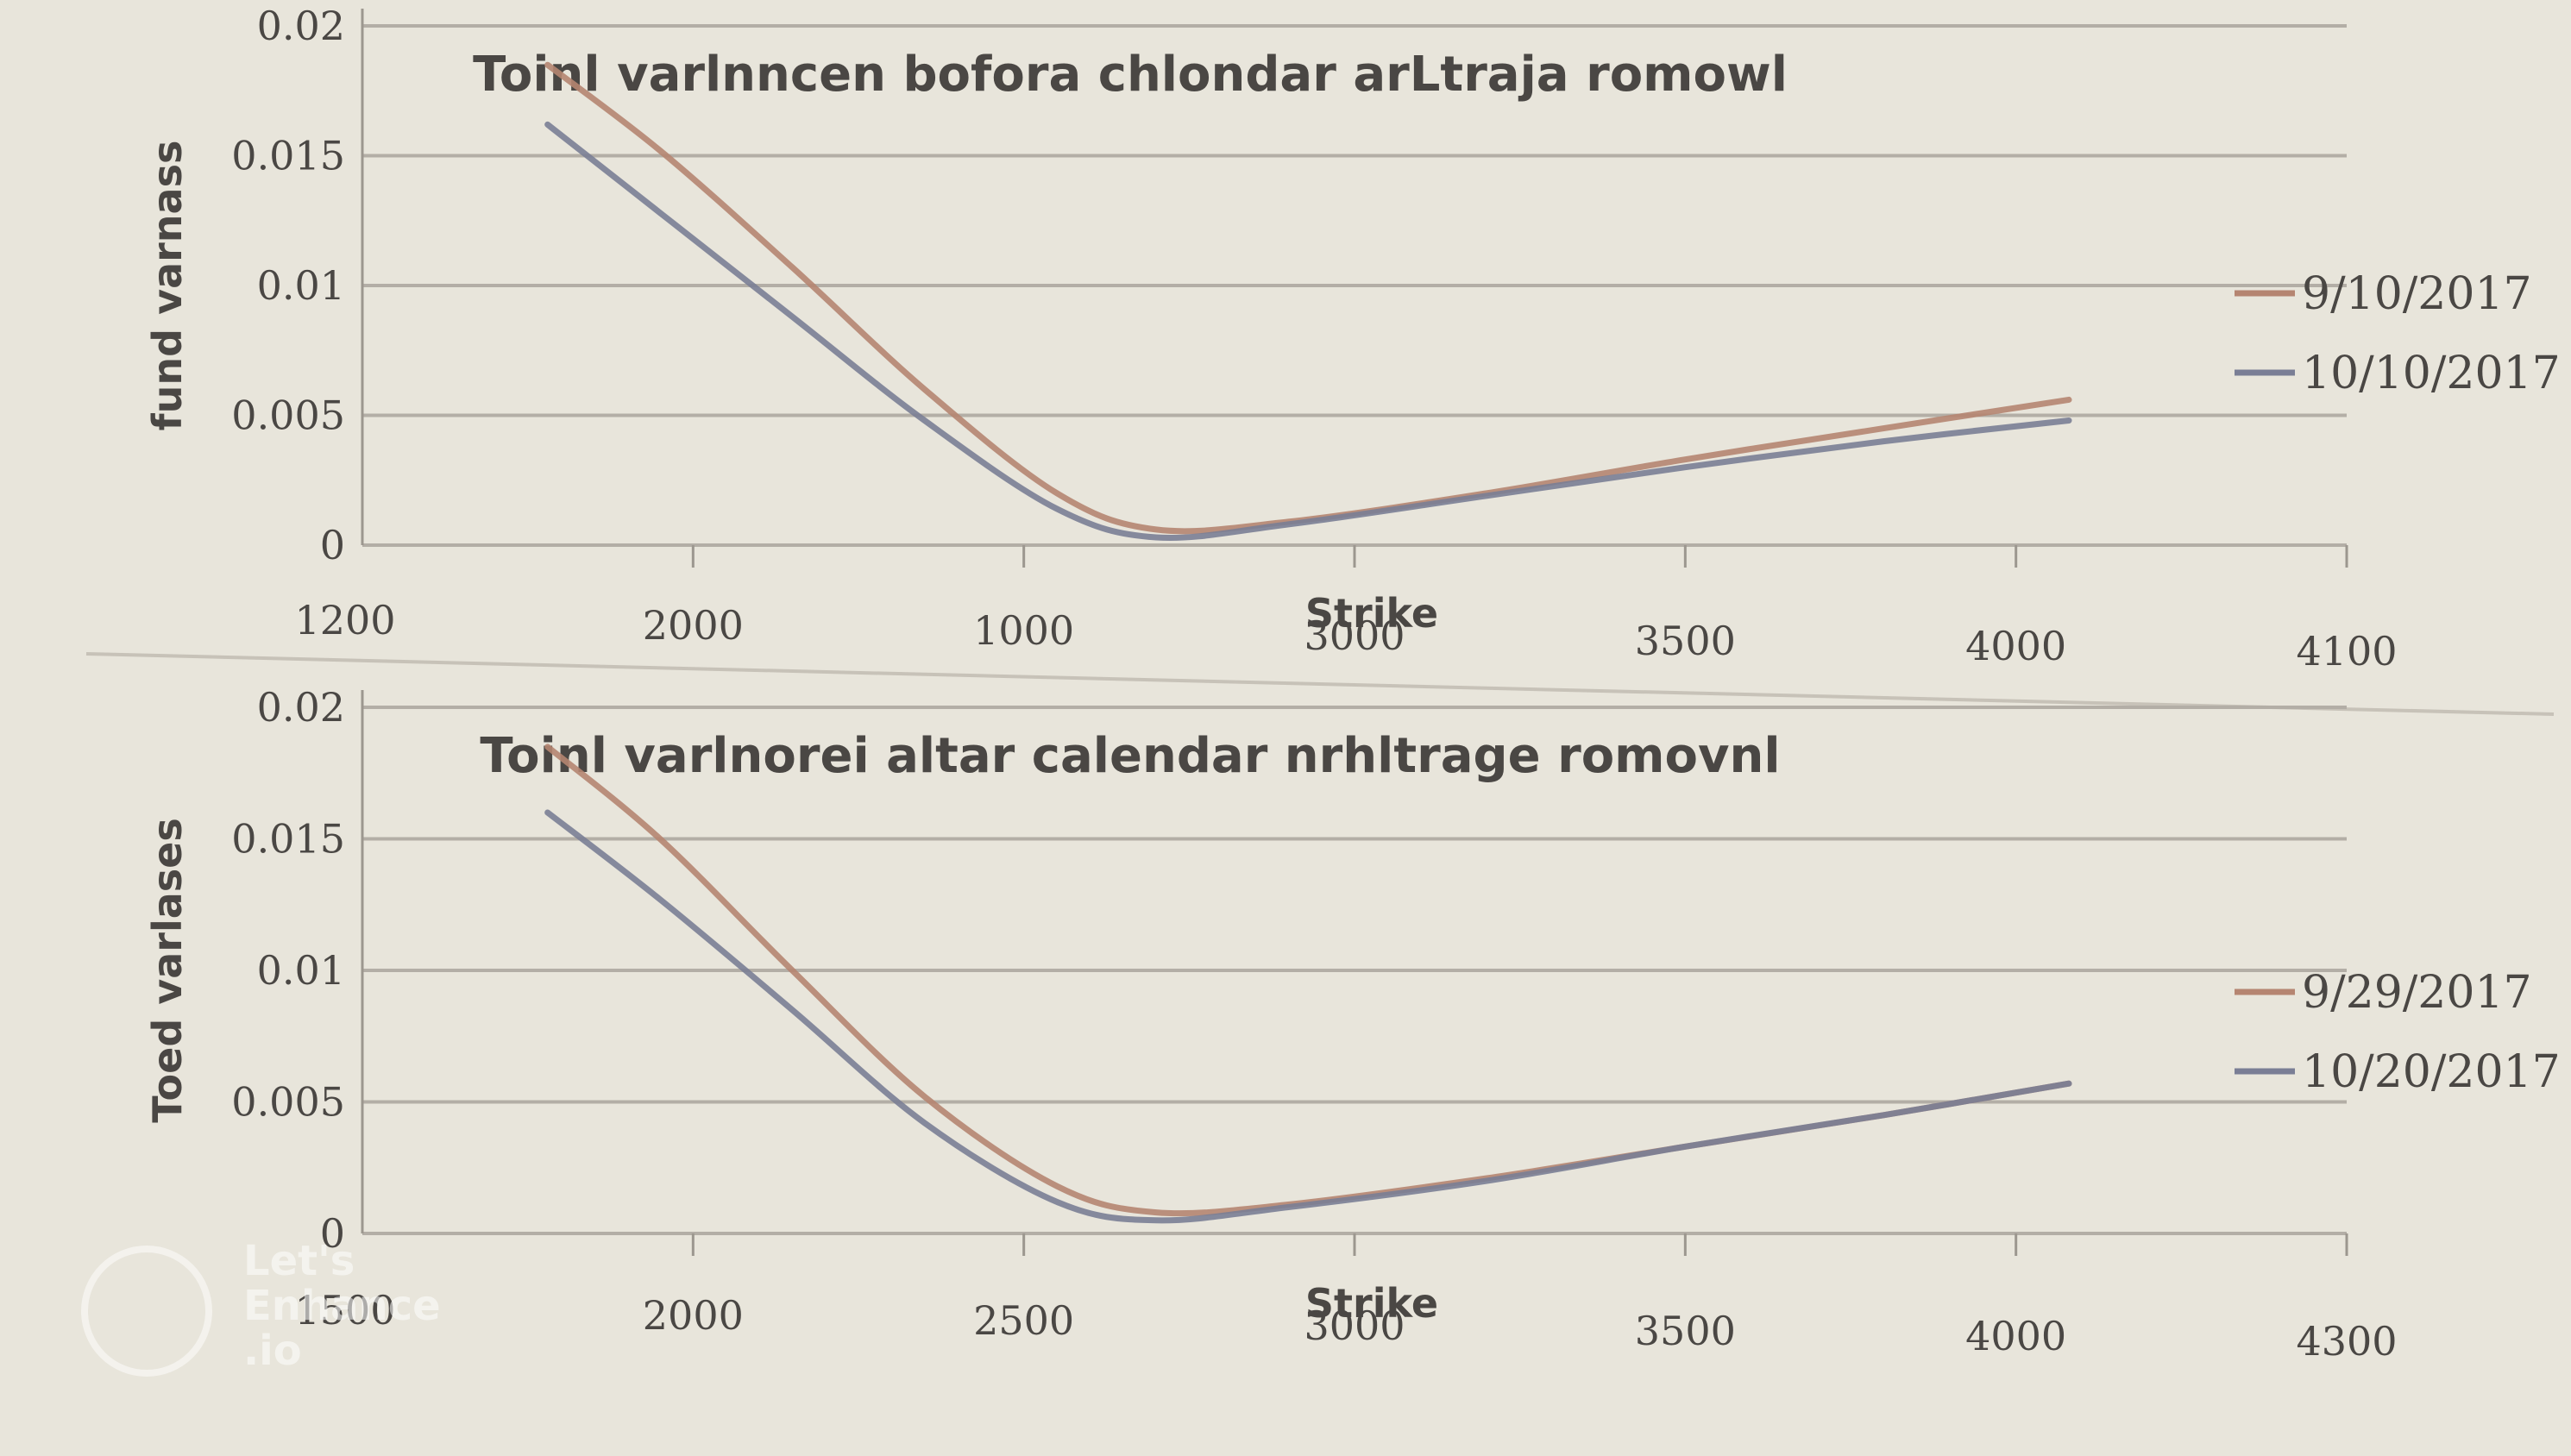  Describe the element at coordinates (1320, 684) in the screenshot. I see `panel-divider` at that location.